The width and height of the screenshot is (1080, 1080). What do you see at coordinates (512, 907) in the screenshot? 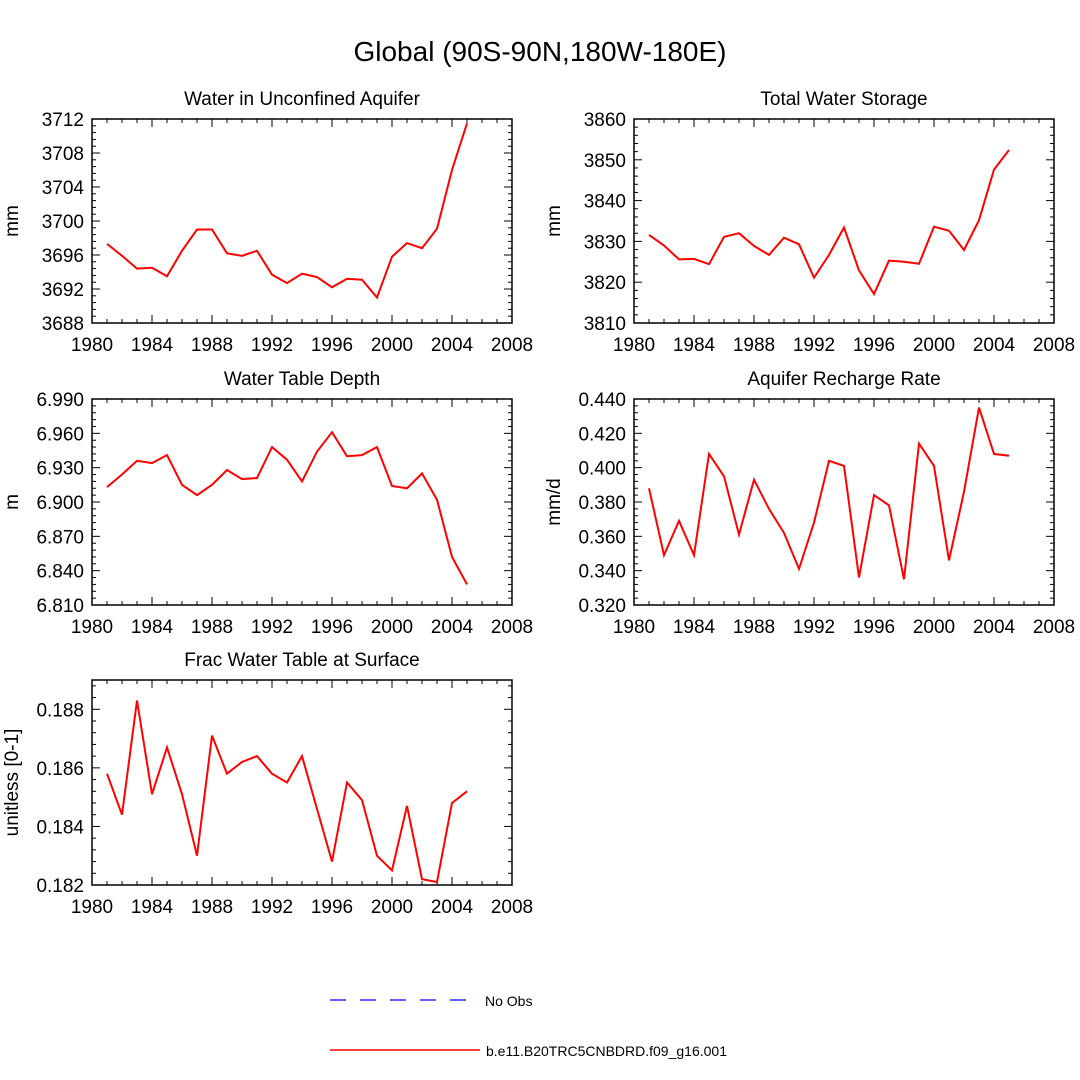
I see `panel-5-xtick-label: 2008` at bounding box center [512, 907].